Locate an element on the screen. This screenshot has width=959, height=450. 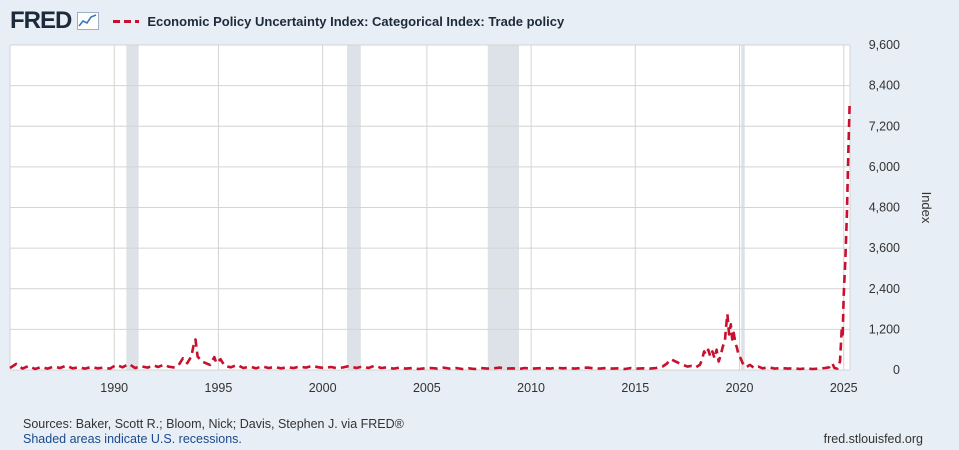
y-tick-label: 0 is located at coordinates (896, 370).